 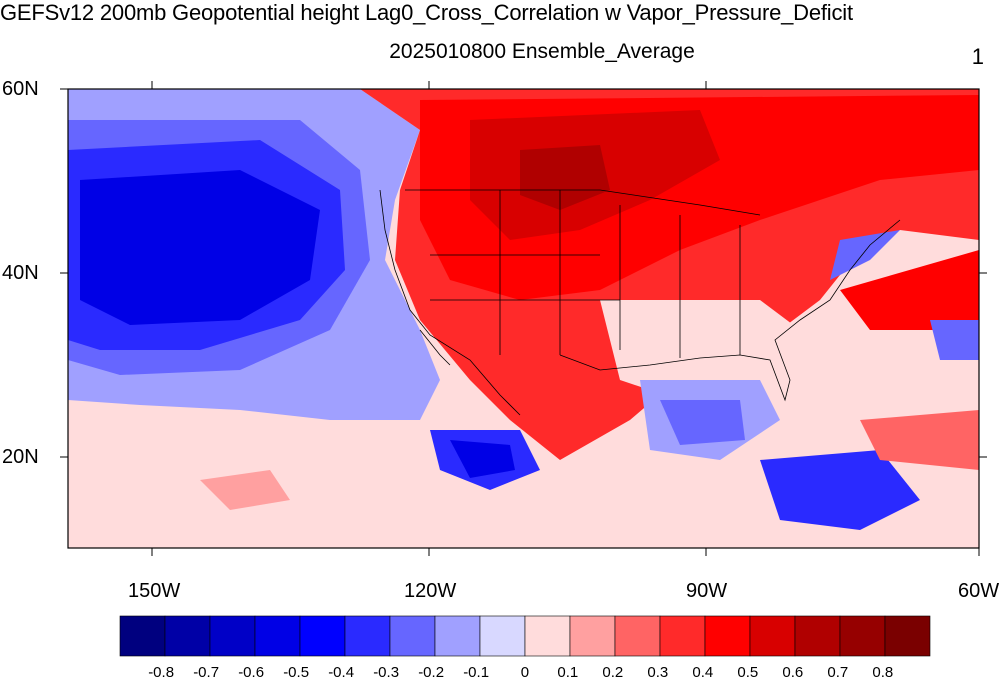 What do you see at coordinates (748, 672) in the screenshot?
I see `colorbar-label: 0.5` at bounding box center [748, 672].